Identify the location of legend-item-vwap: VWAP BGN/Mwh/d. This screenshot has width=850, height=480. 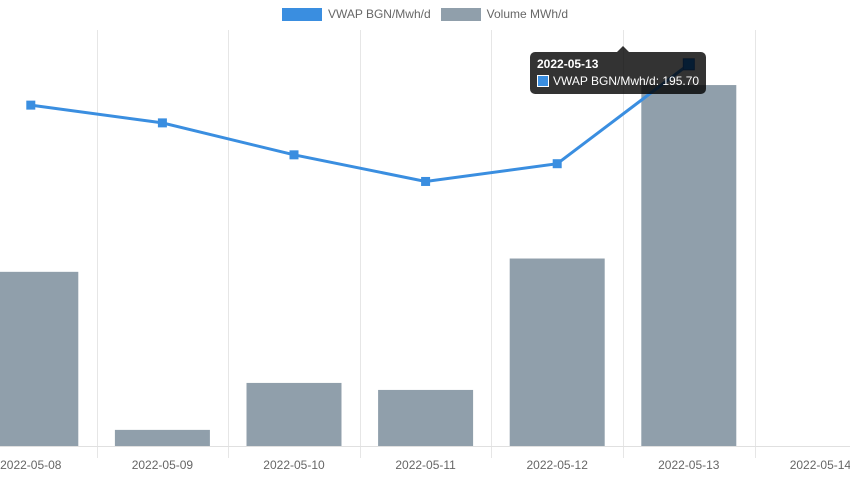
(356, 14).